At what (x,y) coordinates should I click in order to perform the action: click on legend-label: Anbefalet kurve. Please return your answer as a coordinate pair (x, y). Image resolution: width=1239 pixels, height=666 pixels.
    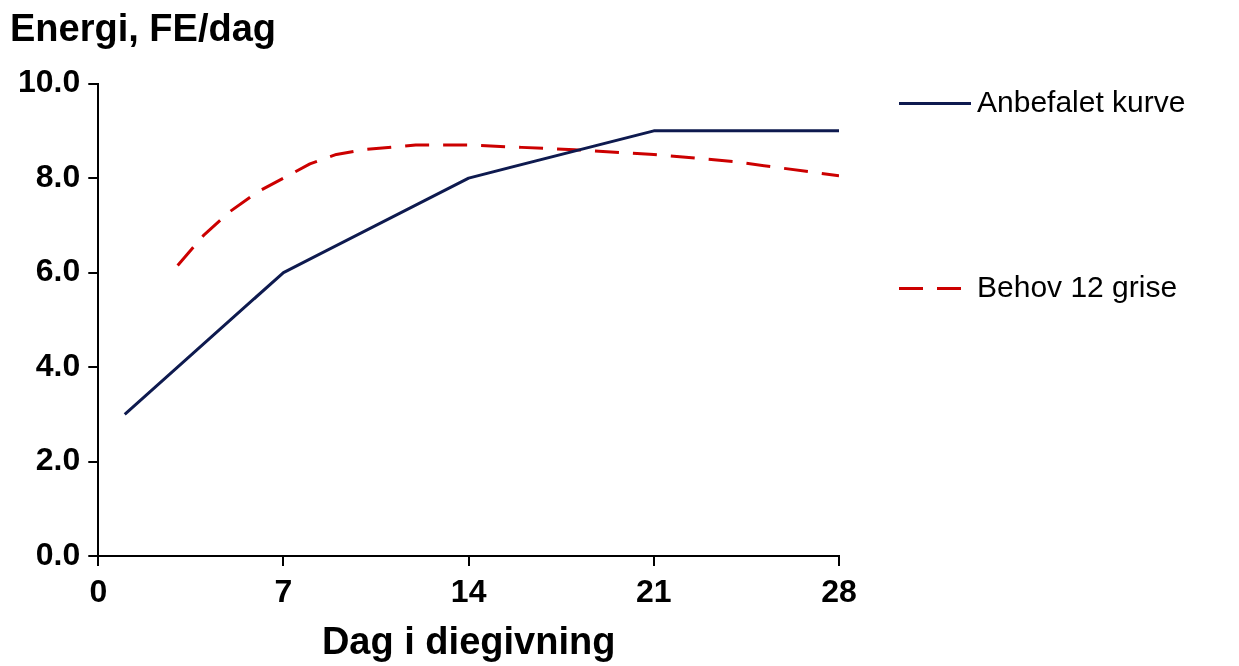
    Looking at the image, I should click on (1081, 101).